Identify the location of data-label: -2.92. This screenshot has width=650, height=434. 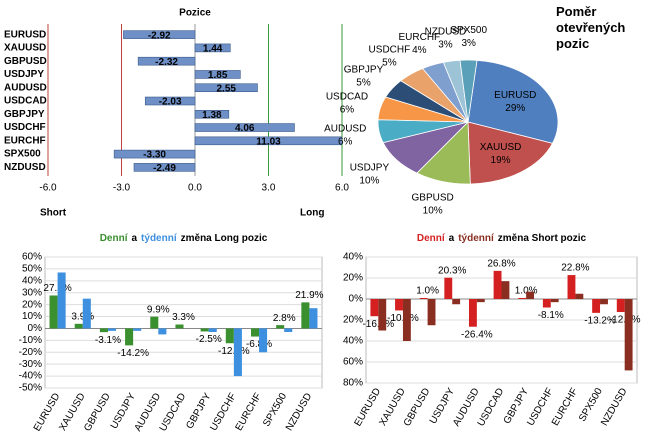
(159, 35).